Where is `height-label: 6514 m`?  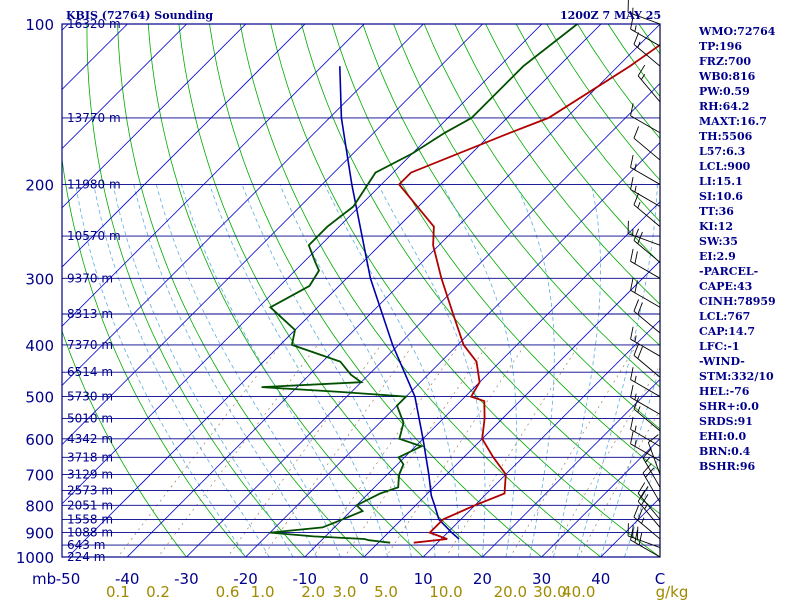 height-label: 6514 m is located at coordinates (90, 372).